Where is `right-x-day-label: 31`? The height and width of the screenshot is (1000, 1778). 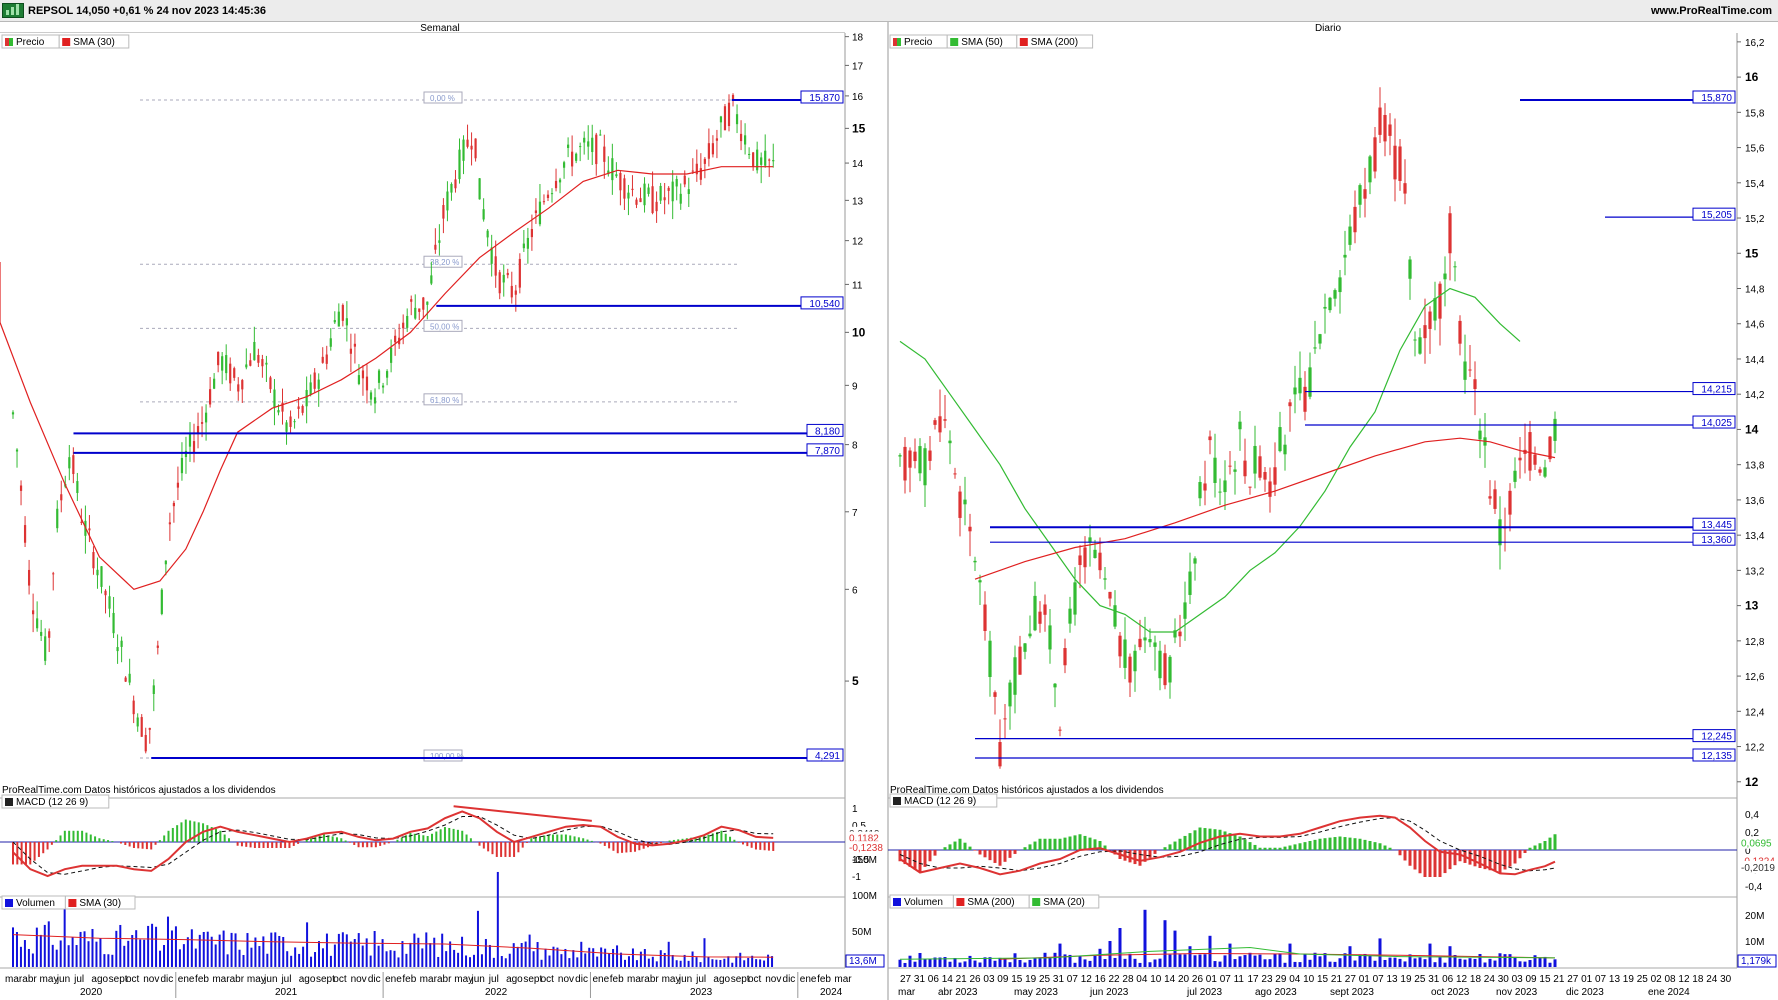 right-x-day-label: 31 is located at coordinates (1059, 979).